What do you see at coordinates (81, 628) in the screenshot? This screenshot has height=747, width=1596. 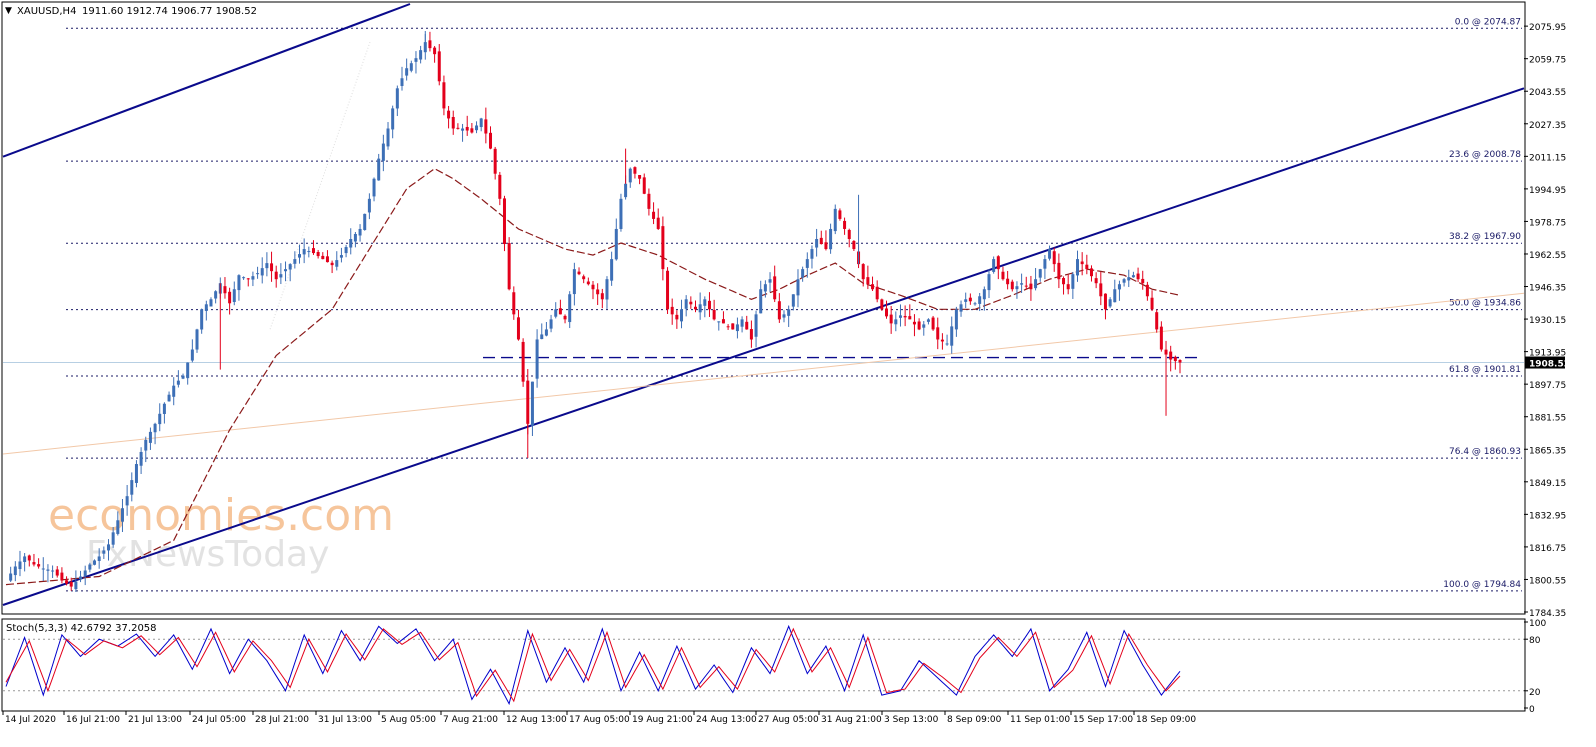 I see `stoch-header: Stoch(5,3,3) 42.6792 37.2058` at bounding box center [81, 628].